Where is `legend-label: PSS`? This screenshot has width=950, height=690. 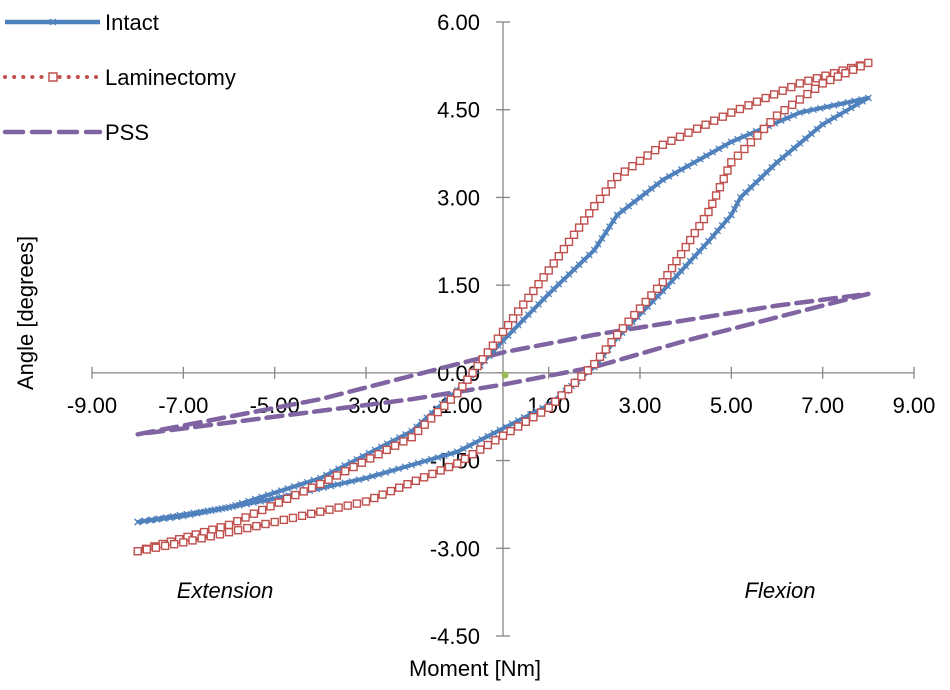 legend-label: PSS is located at coordinates (127, 132).